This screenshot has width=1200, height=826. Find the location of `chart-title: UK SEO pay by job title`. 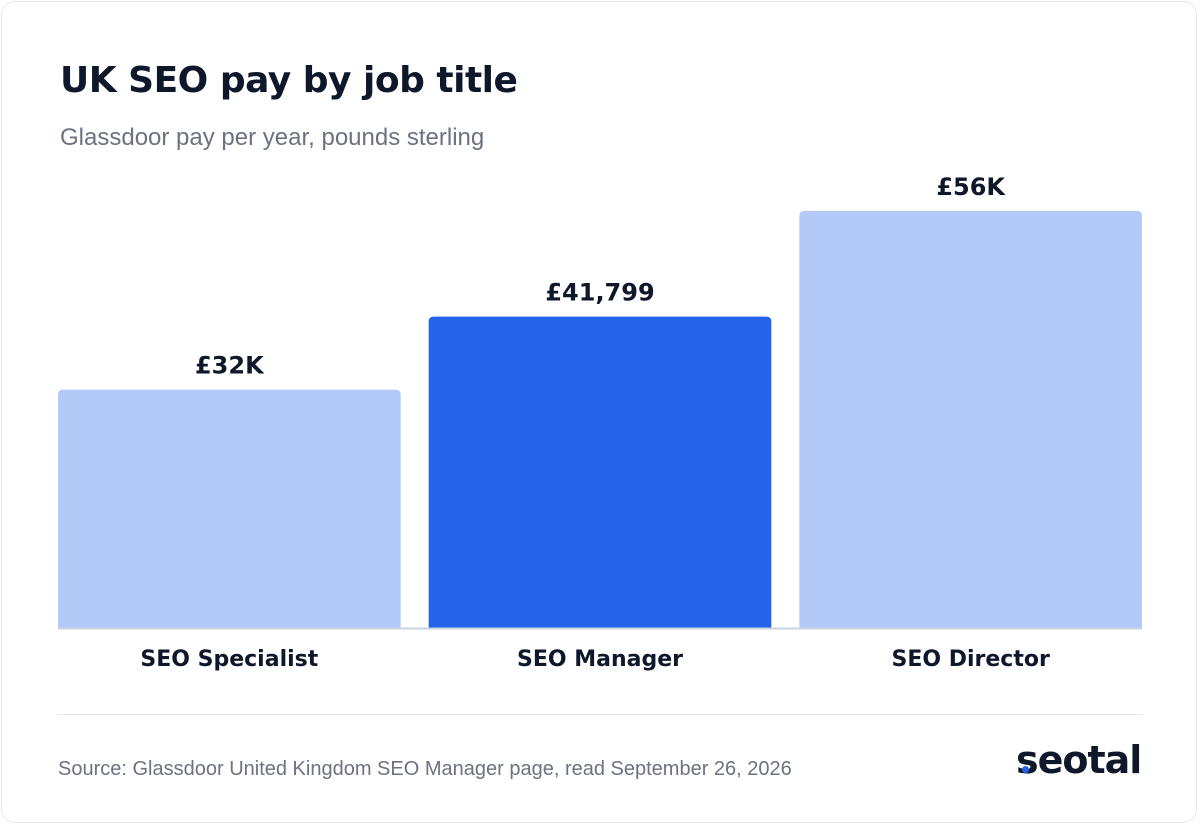

chart-title: UK SEO pay by job title is located at coordinates (289, 80).